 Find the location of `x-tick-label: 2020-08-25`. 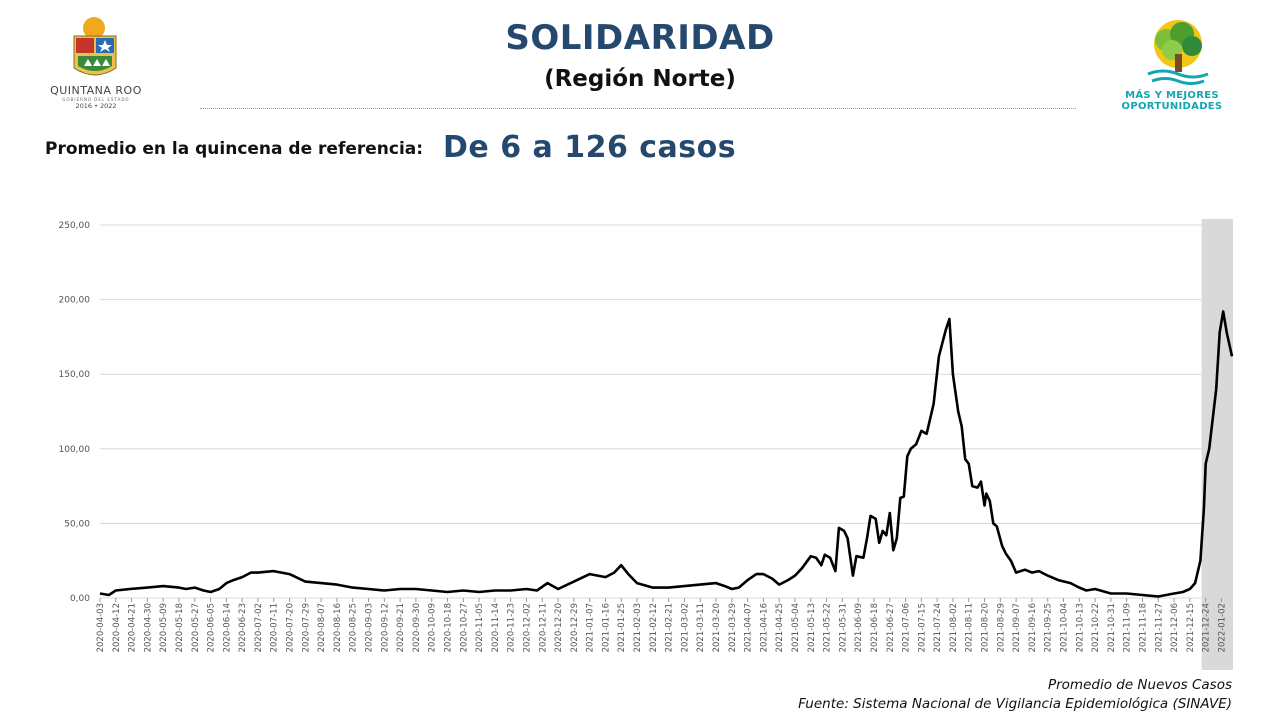

x-tick-label: 2020-08-25 is located at coordinates (354, 627).